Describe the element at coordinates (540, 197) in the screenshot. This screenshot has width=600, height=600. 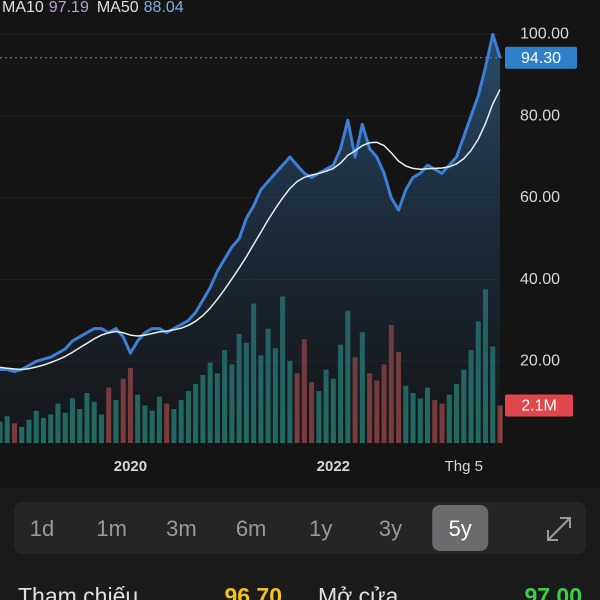
I see `y-tick-label: 60.00` at that location.